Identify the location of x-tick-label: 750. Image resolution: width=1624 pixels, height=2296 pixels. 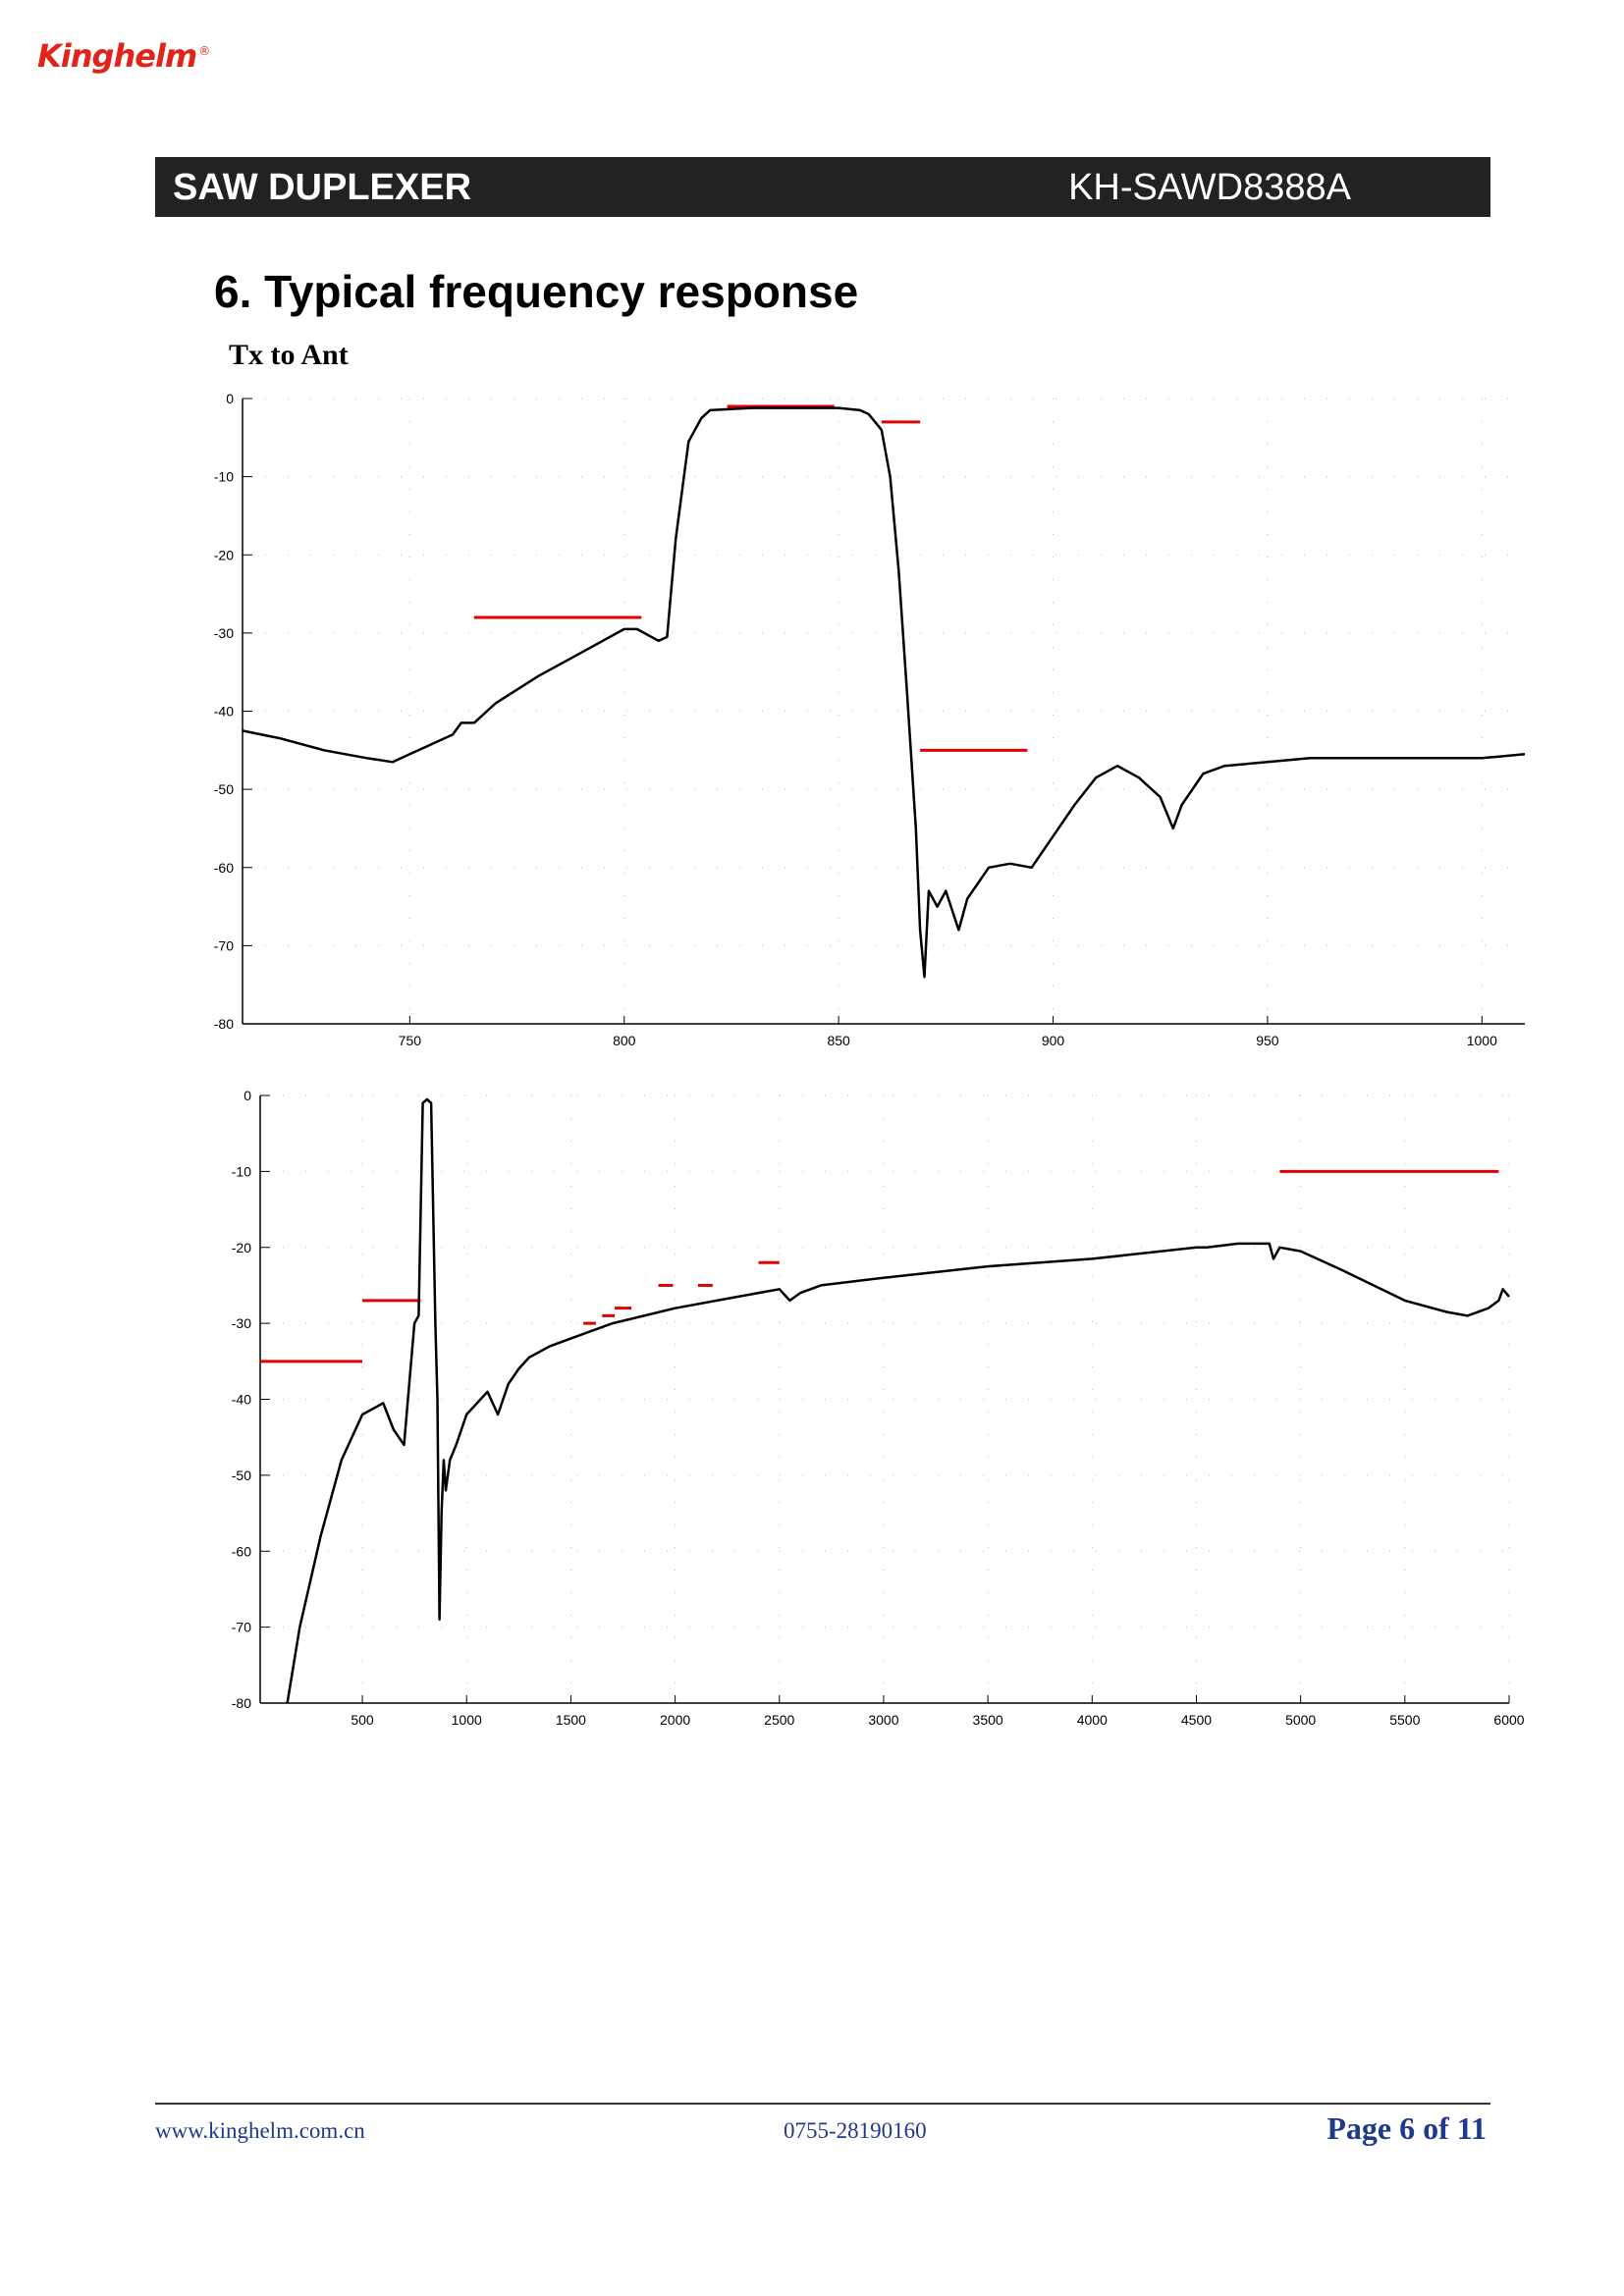
(410, 1041).